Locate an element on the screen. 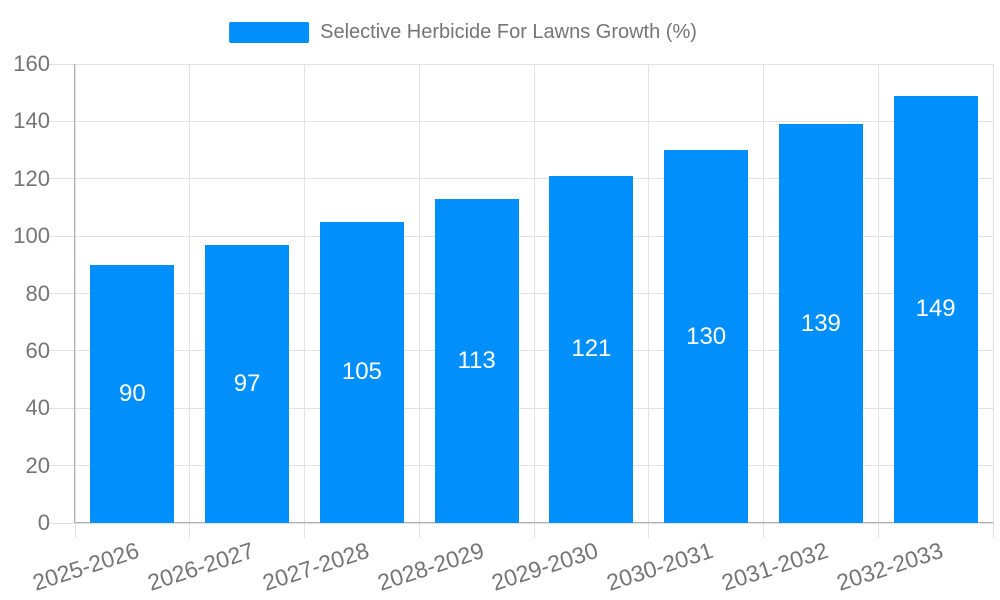 This screenshot has height=600, width=1000. x-tick-label: 2025-2026 is located at coordinates (86, 566).